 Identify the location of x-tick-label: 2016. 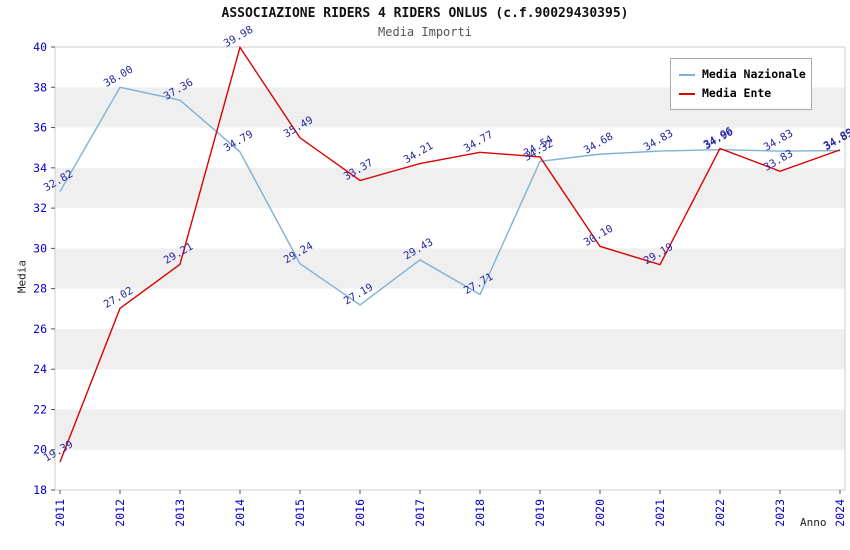
(360, 513).